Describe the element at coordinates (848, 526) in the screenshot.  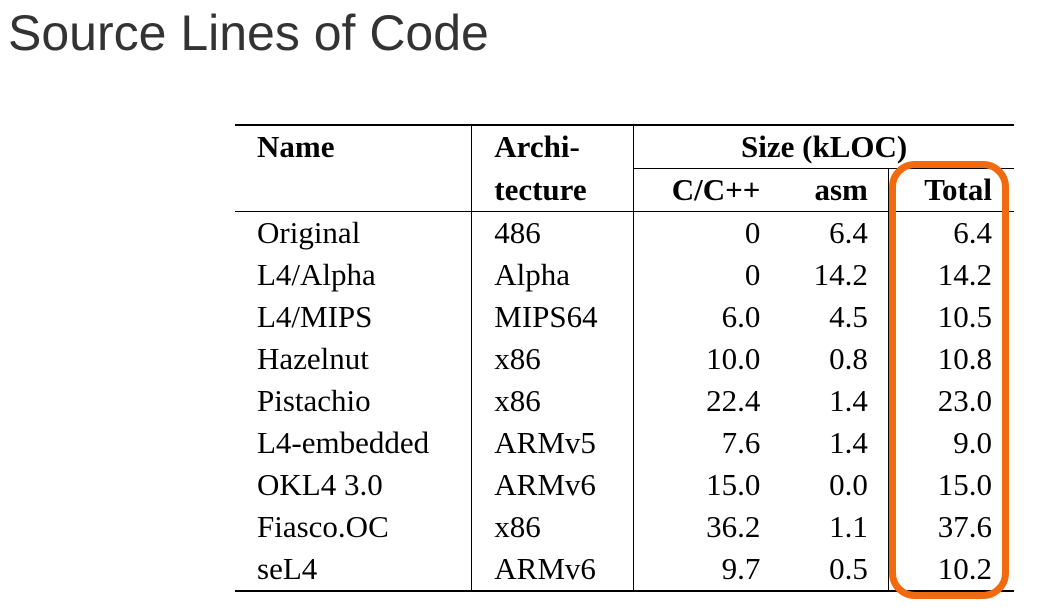
I see `cell-asm: 1.1` at that location.